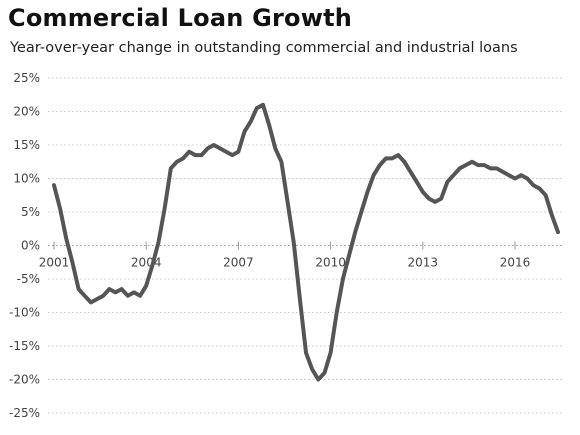  I want to click on y-tick-label: 10%, so click(26, 179).